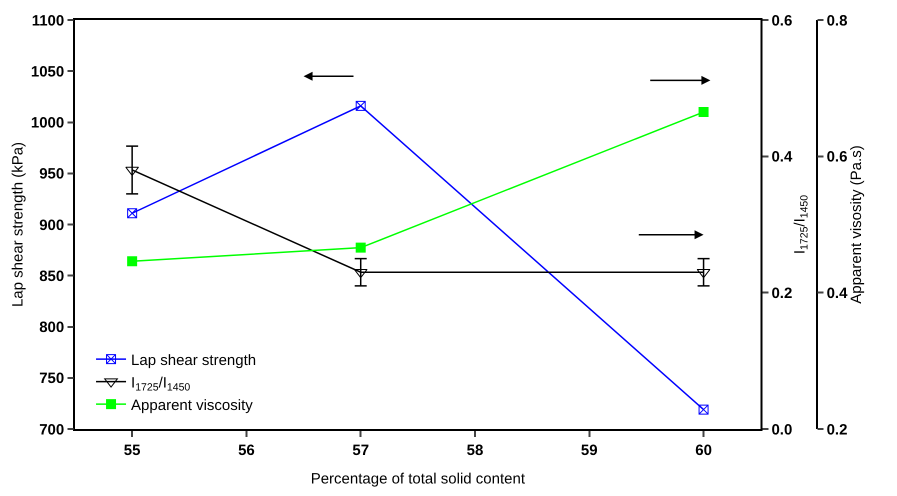  What do you see at coordinates (837, 293) in the screenshot?
I see `y3-tick-label: 0.4` at bounding box center [837, 293].